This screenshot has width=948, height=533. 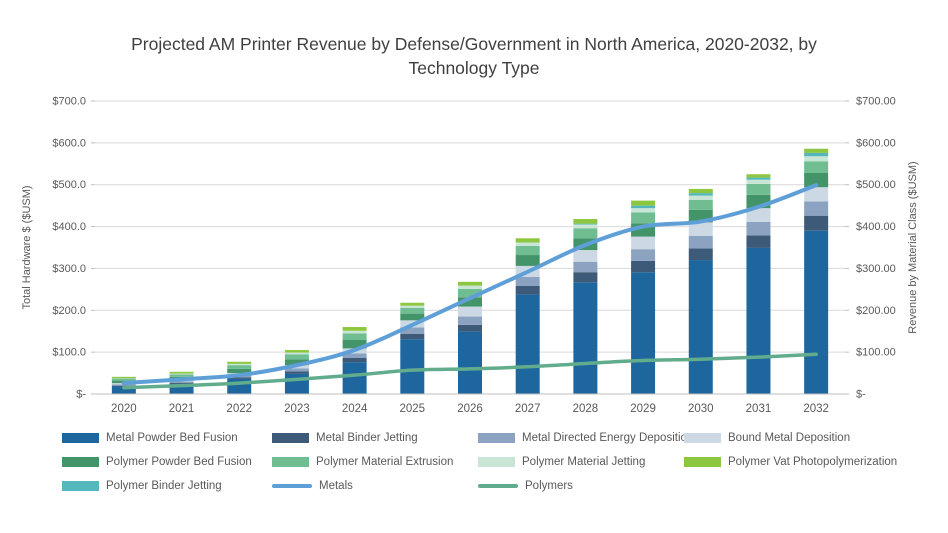 What do you see at coordinates (69, 311) in the screenshot?
I see `left-axis-tick-label: $200.0` at bounding box center [69, 311].